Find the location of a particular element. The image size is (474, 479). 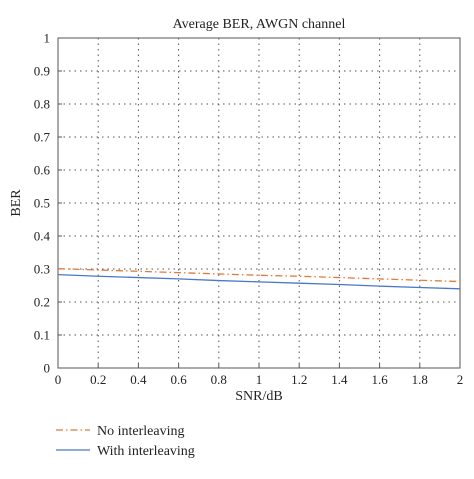

x-tick-label: 0.6 is located at coordinates (178, 379).